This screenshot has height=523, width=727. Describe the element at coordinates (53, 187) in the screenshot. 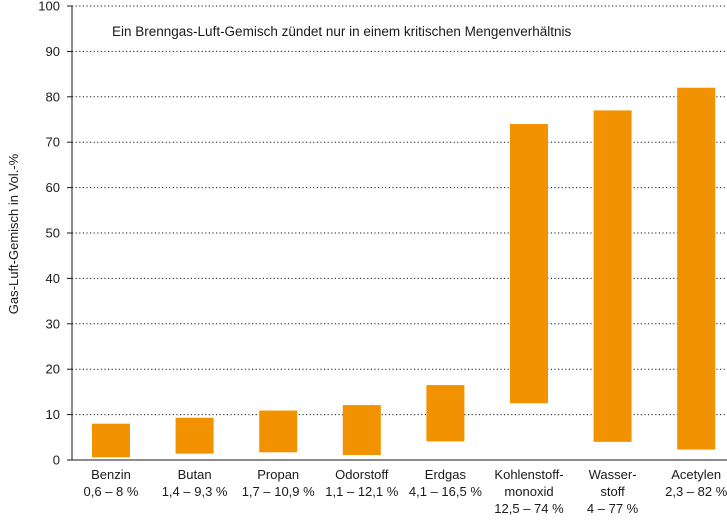

I see `y-tick-label: 60` at that location.